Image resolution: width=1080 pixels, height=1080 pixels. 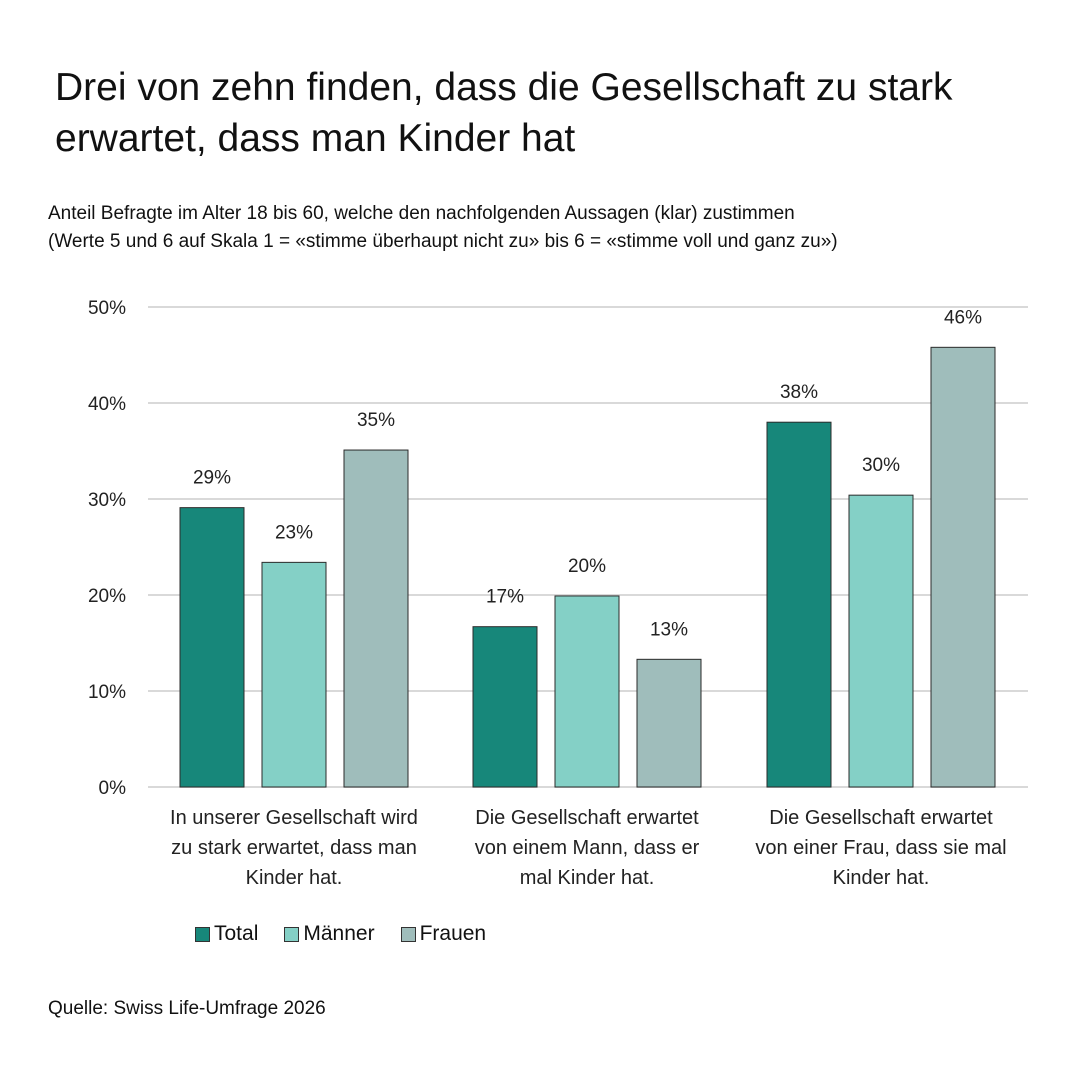 I want to click on data-label: 35%, so click(x=376, y=420).